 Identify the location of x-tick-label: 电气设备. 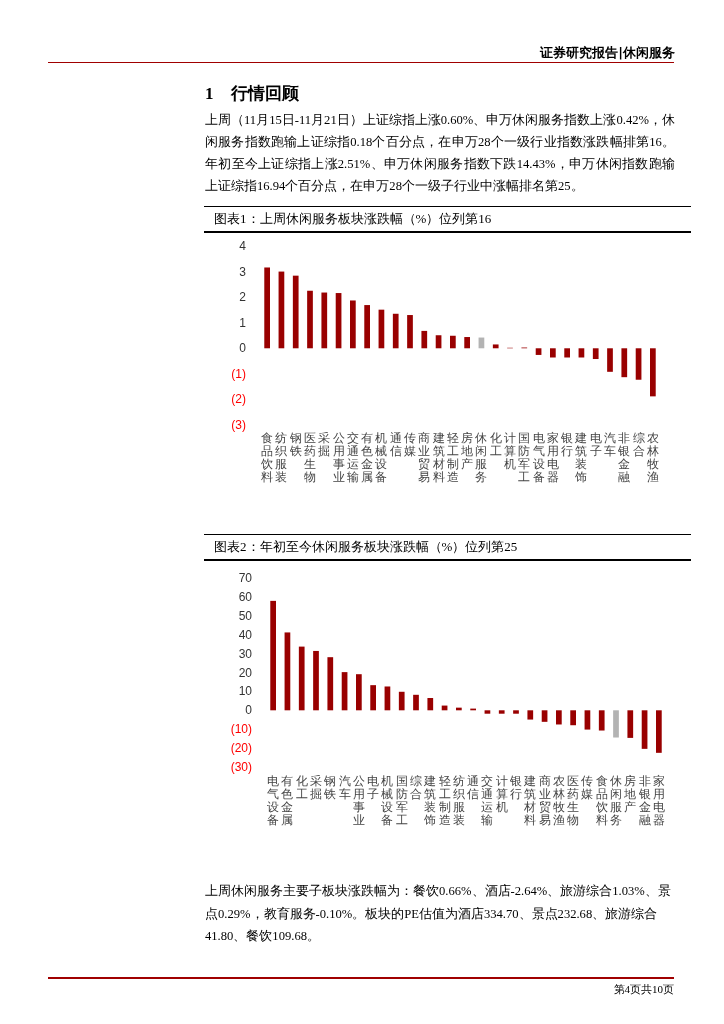
(273, 800).